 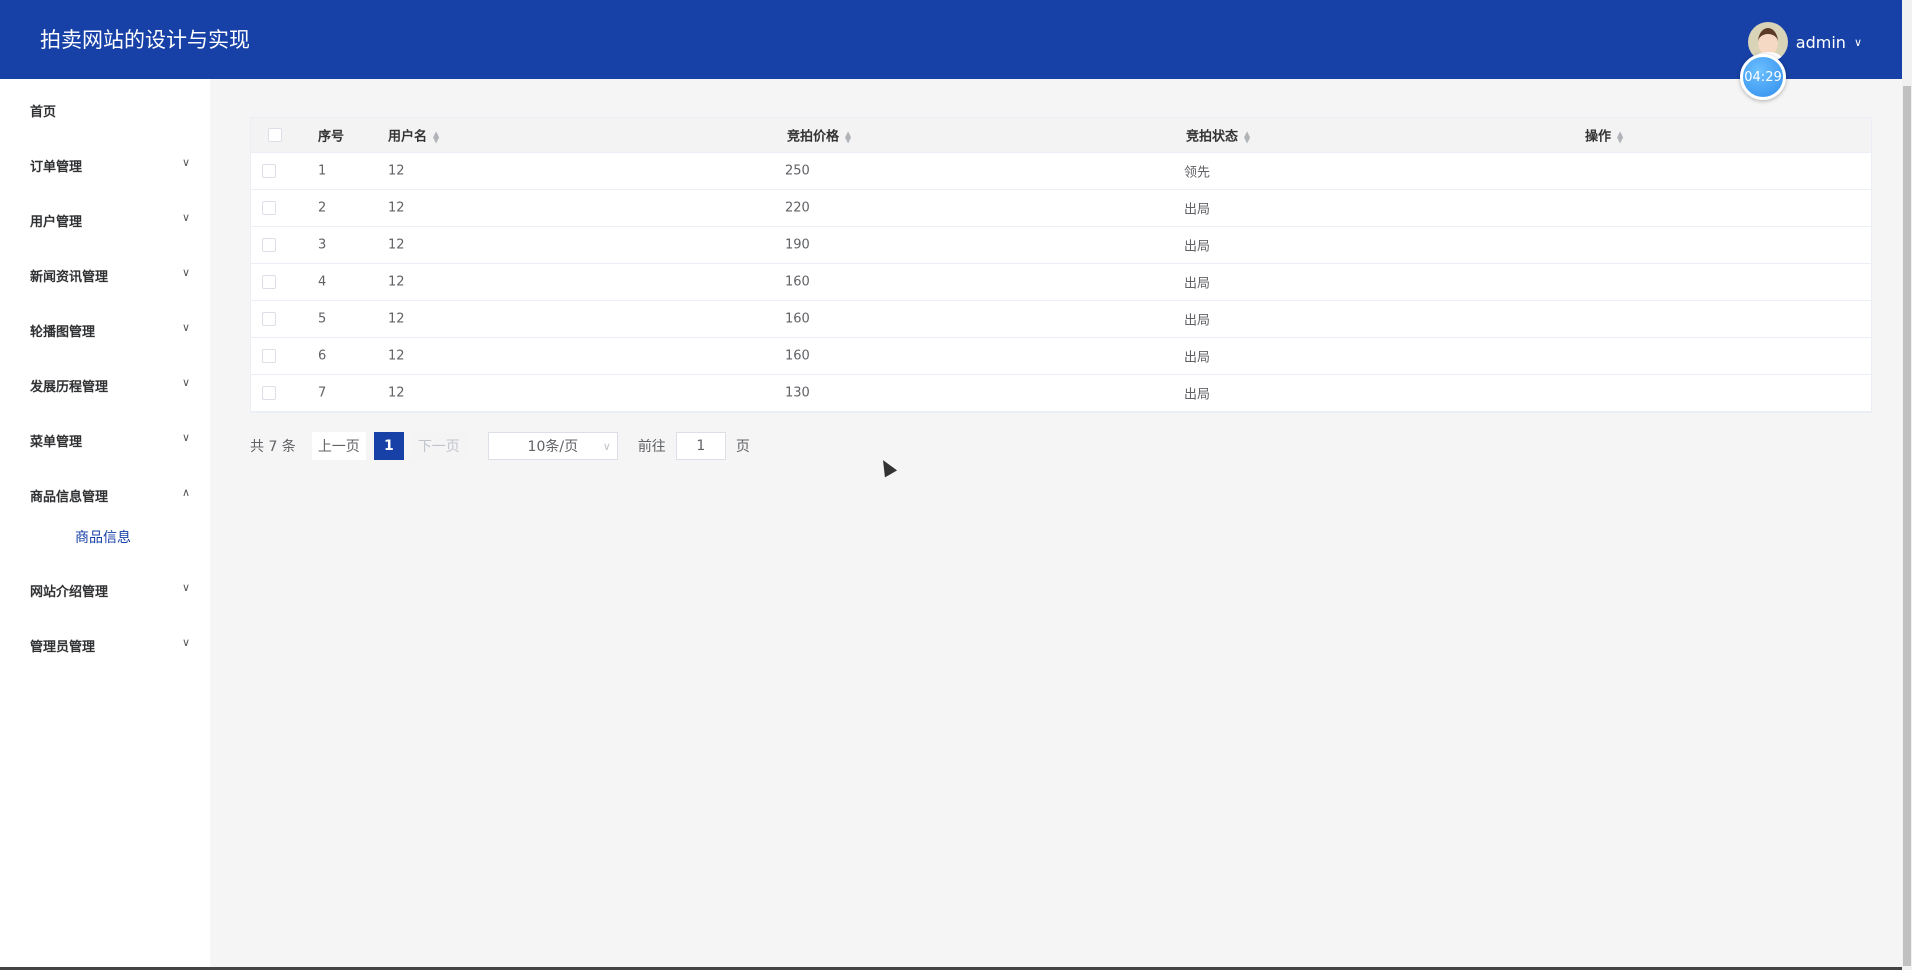 I want to click on cell-index: 7, so click(x=322, y=393).